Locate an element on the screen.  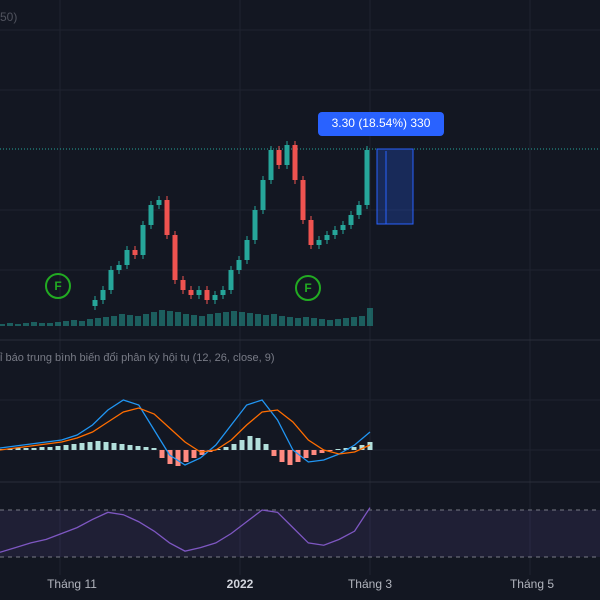
x-axis-label: 2022 is located at coordinates (240, 584).